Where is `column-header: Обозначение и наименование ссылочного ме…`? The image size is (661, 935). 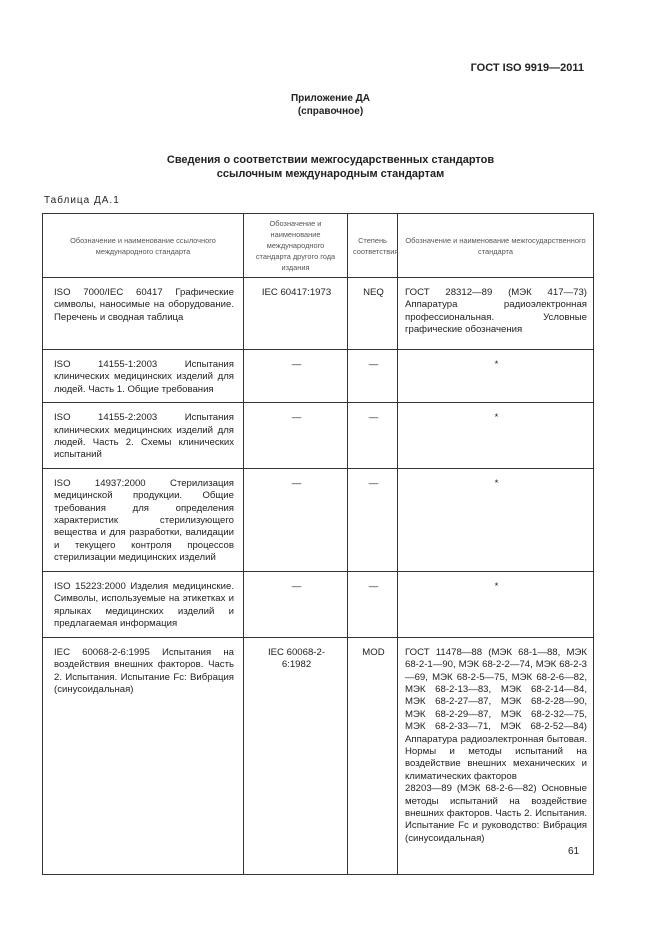
column-header: Обозначение и наименование ссылочного ме… is located at coordinates (143, 245).